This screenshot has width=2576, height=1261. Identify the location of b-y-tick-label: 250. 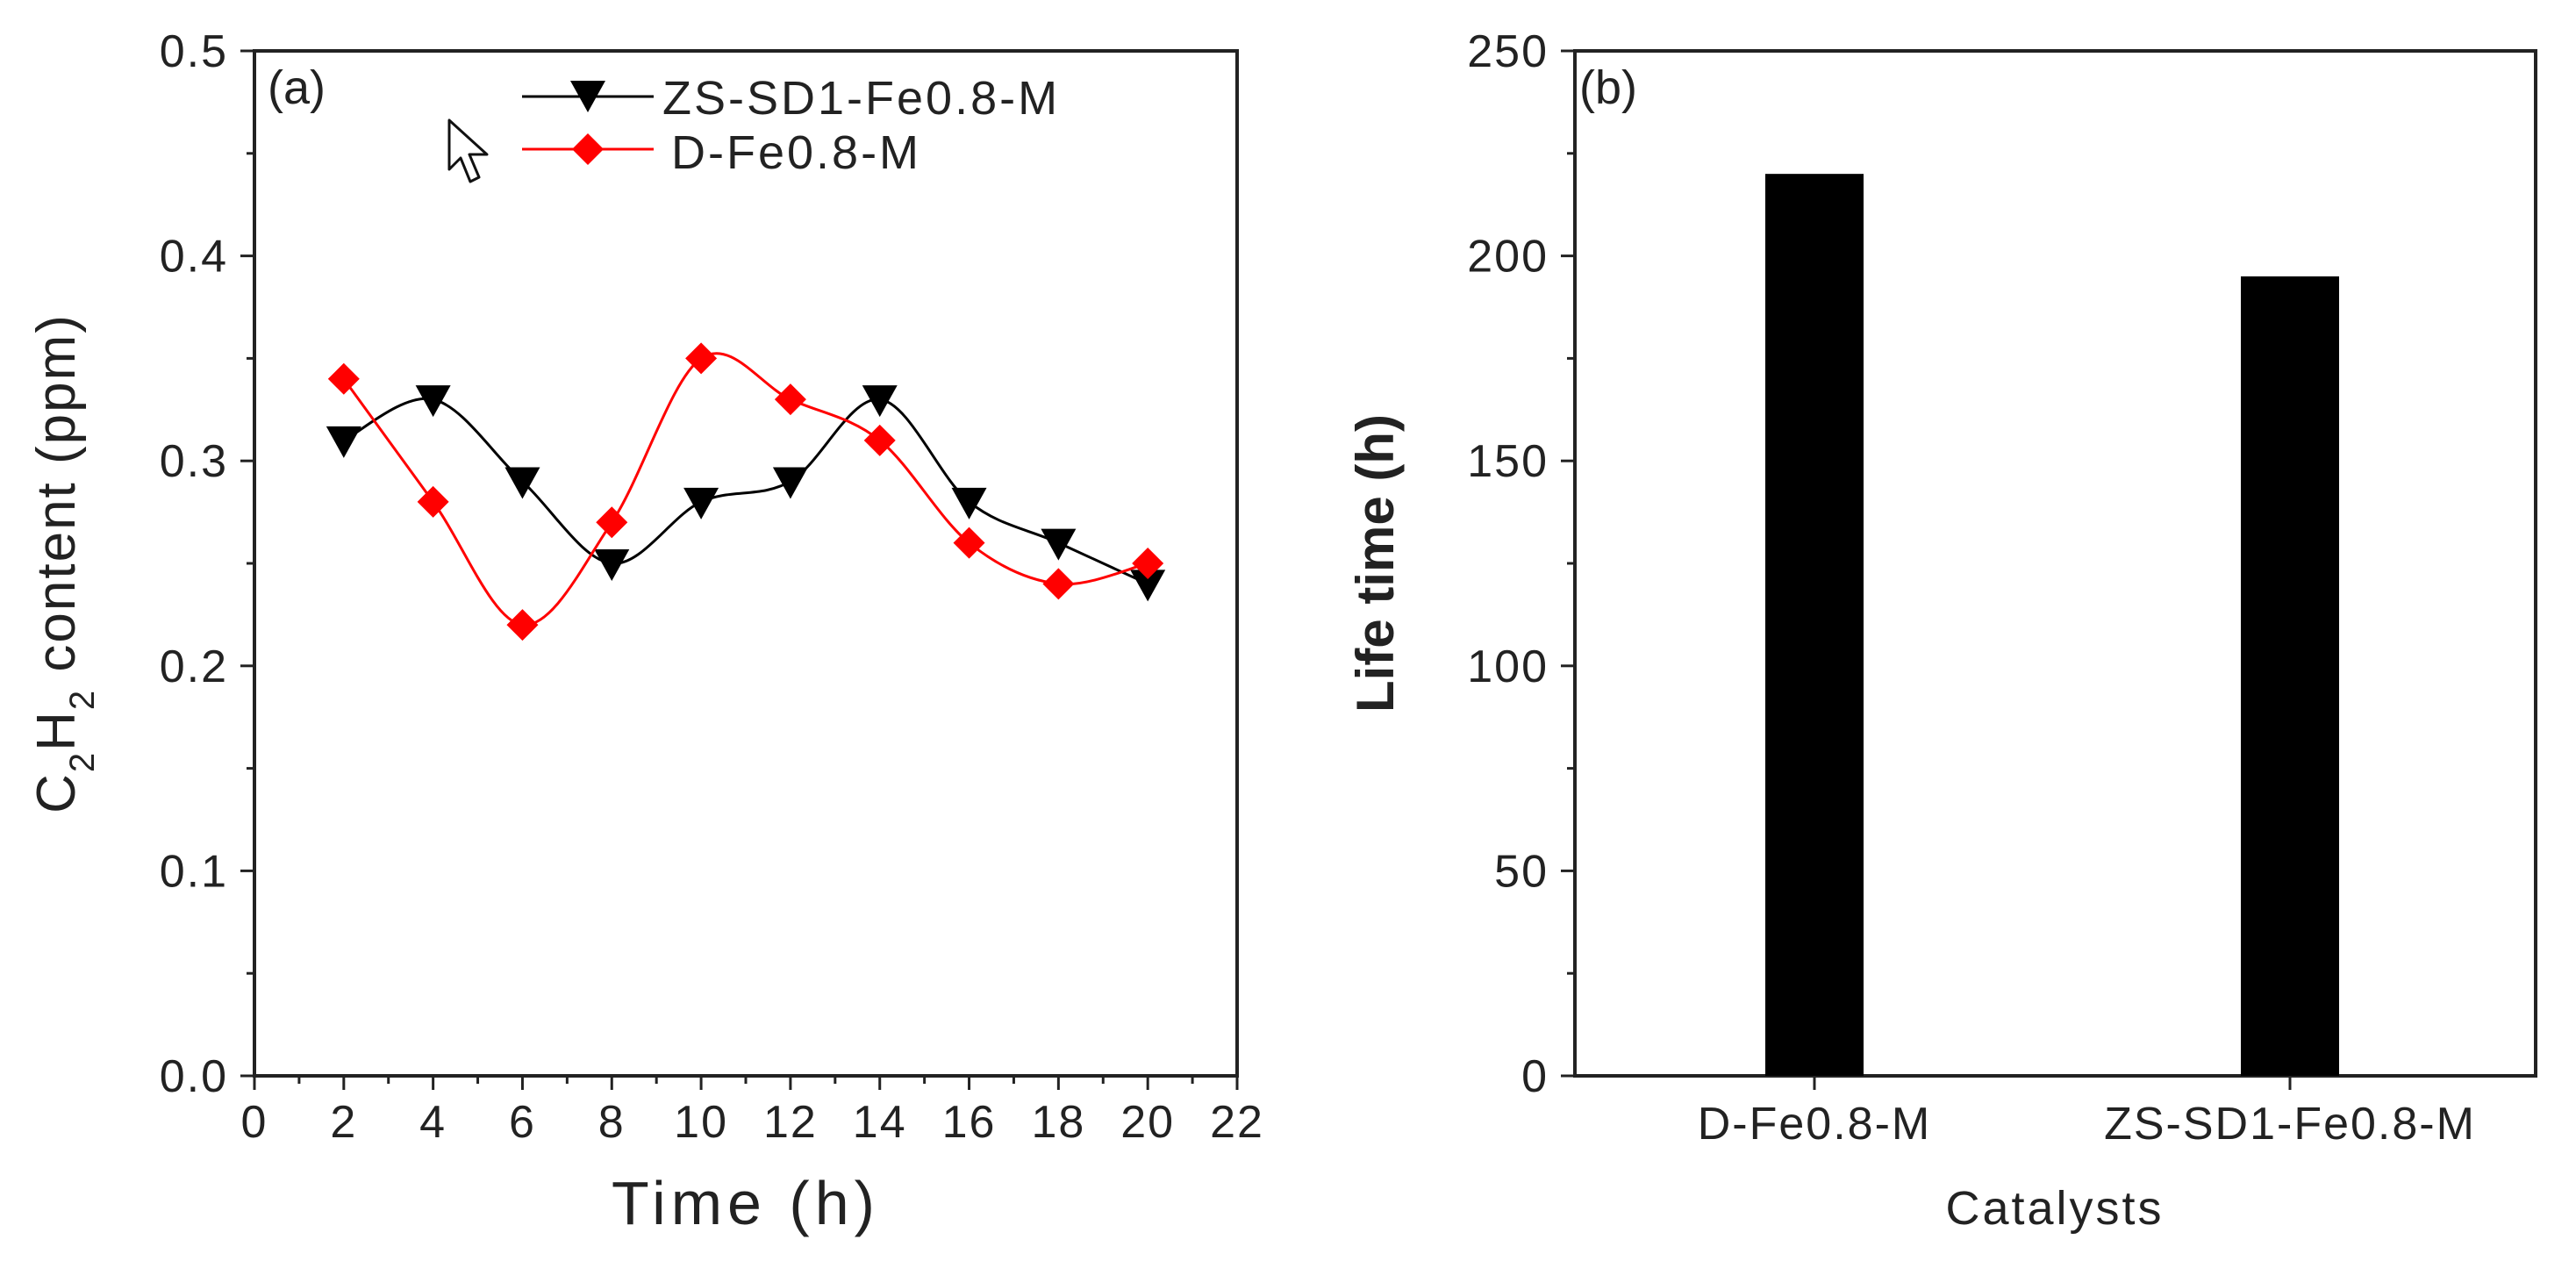
(1508, 51).